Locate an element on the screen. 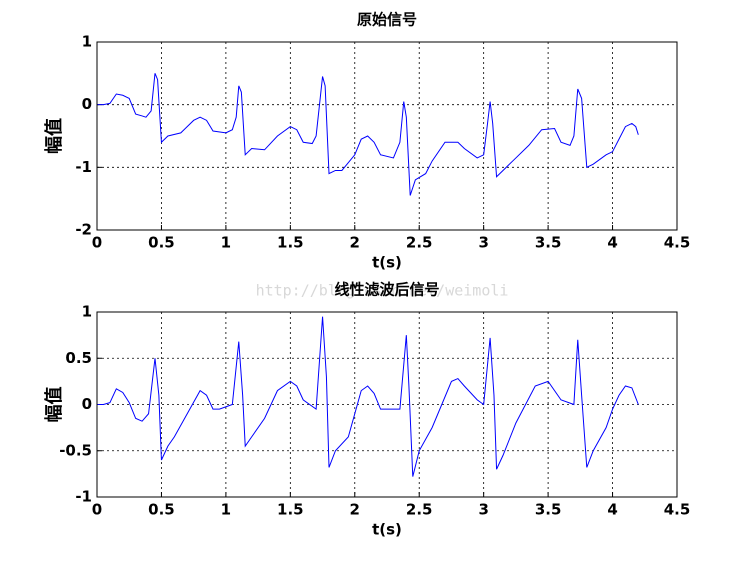 The width and height of the screenshot is (748, 561). y-tick-label: -2 is located at coordinates (83, 230).